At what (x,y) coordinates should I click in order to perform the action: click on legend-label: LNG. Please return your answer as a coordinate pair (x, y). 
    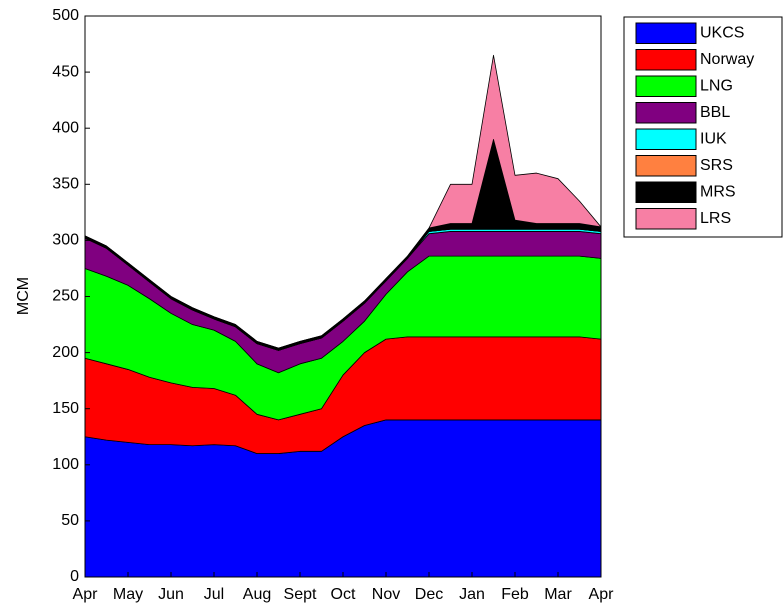
    Looking at the image, I should click on (716, 85).